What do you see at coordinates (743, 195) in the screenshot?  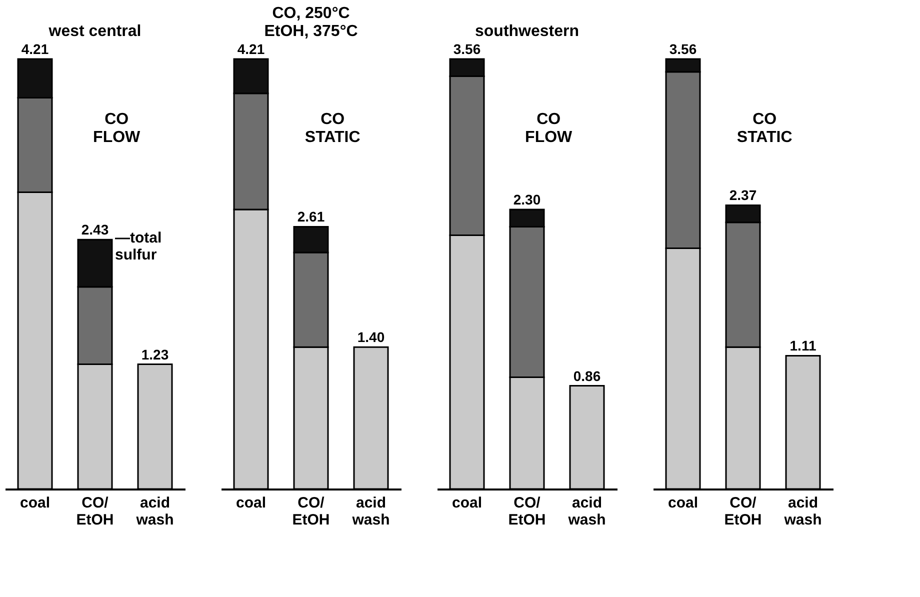 I see `annotation: 2.37` at bounding box center [743, 195].